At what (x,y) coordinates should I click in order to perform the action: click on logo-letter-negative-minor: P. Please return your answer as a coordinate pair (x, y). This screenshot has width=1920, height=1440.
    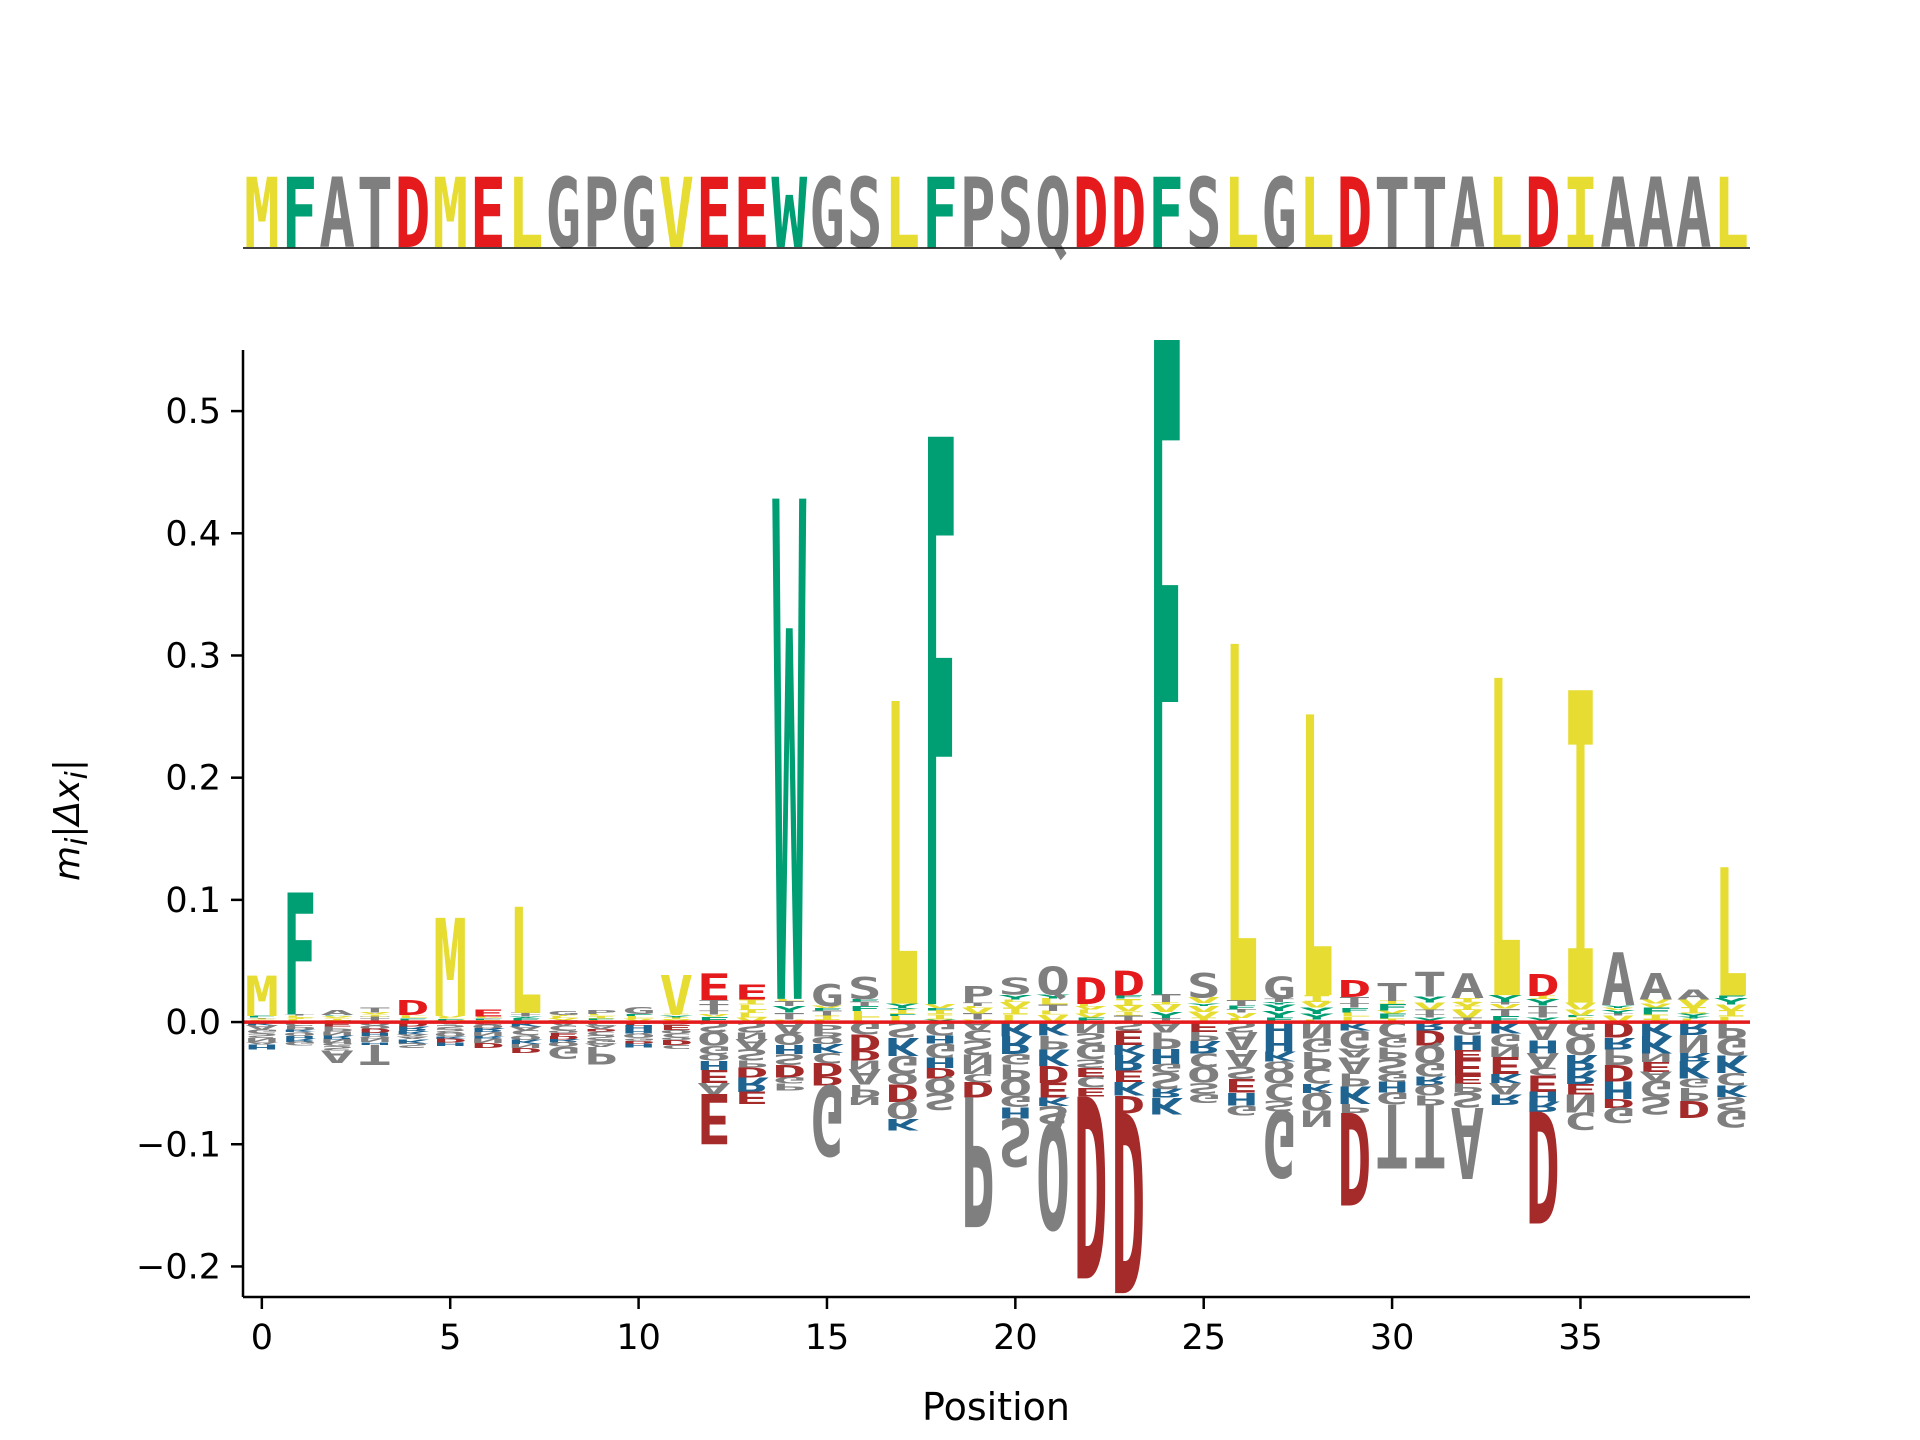
    Looking at the image, I should click on (1392, 1052).